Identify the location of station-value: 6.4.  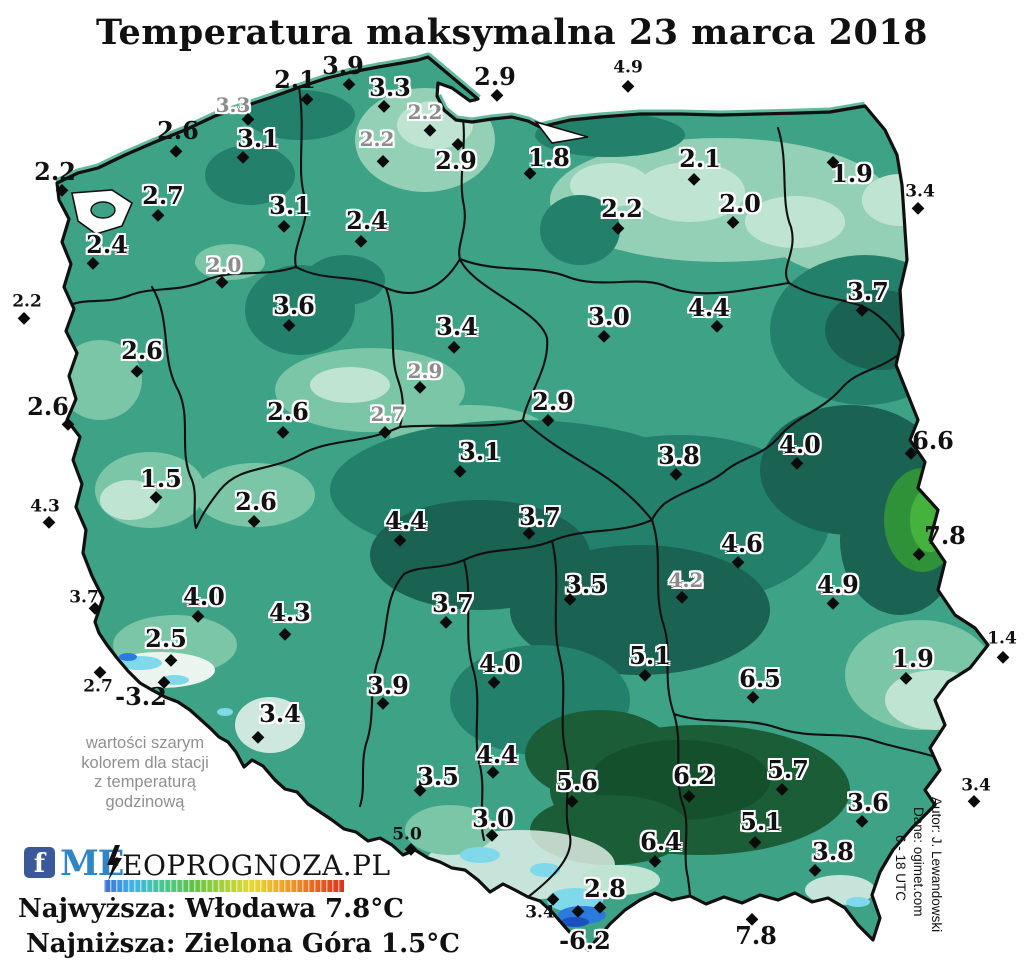
(661, 841).